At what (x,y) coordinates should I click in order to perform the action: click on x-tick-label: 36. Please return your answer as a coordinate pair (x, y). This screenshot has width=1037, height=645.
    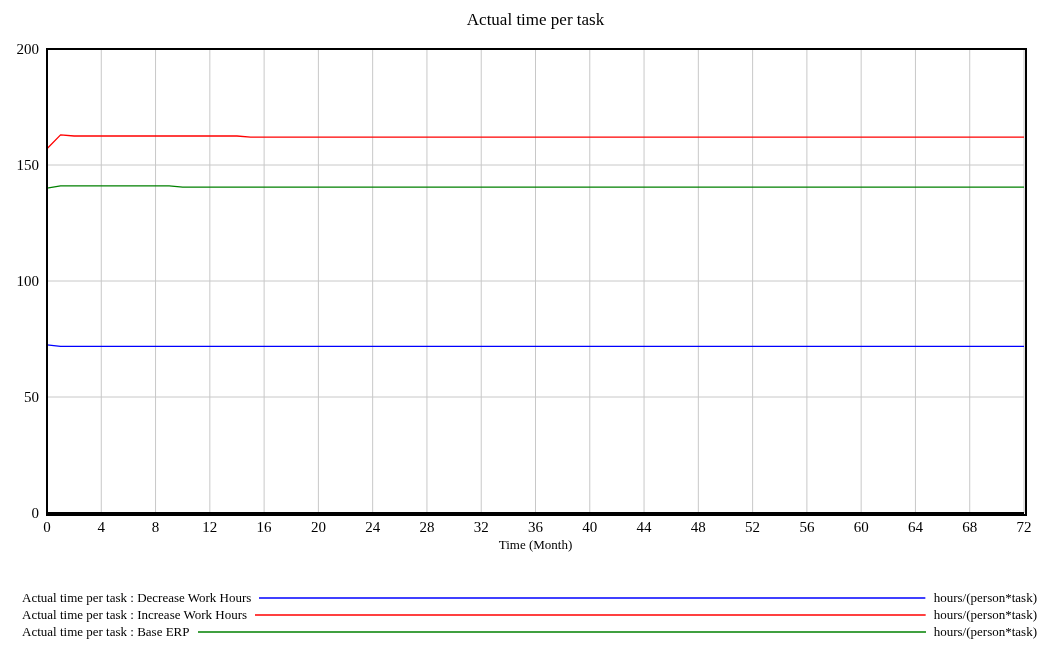
    Looking at the image, I should click on (536, 526).